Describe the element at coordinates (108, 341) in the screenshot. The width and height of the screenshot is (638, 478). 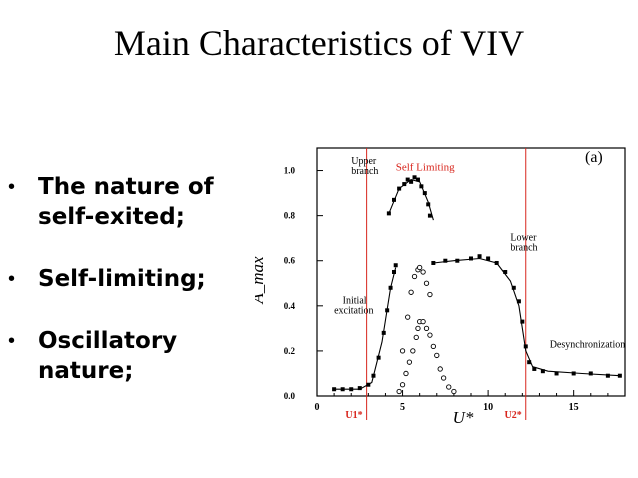
I see `bullet-line: Oscillatory` at that location.